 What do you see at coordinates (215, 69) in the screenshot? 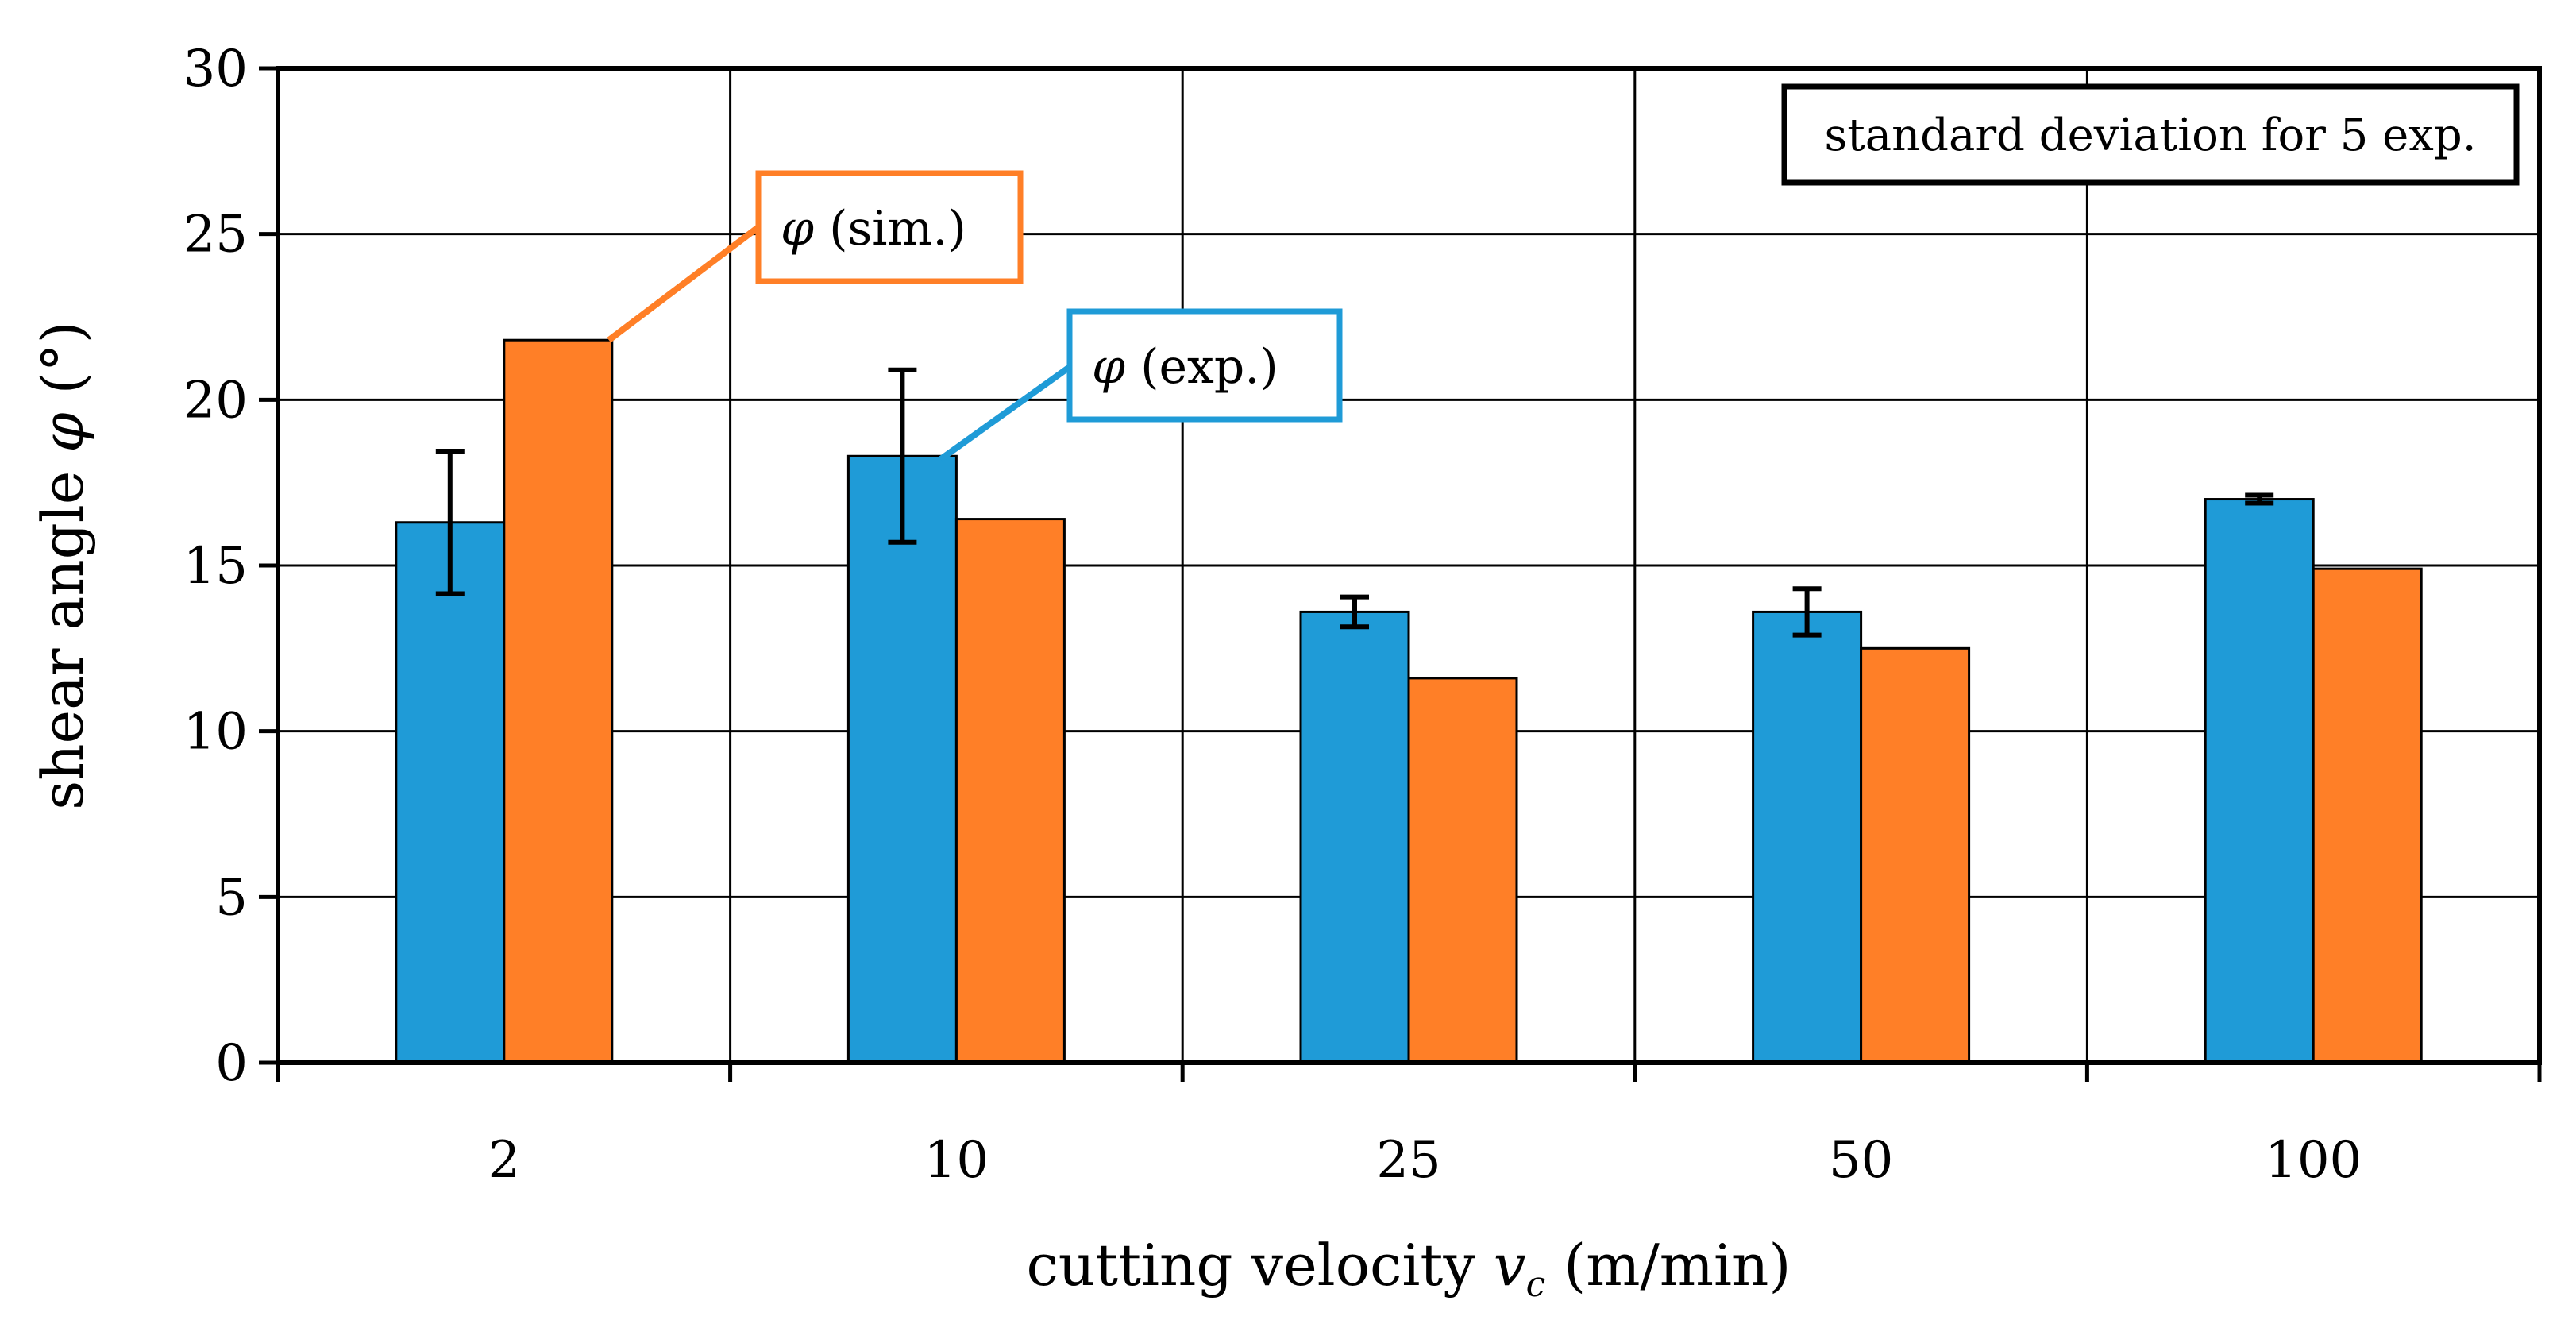
I see `y-tick-label: 30` at bounding box center [215, 69].